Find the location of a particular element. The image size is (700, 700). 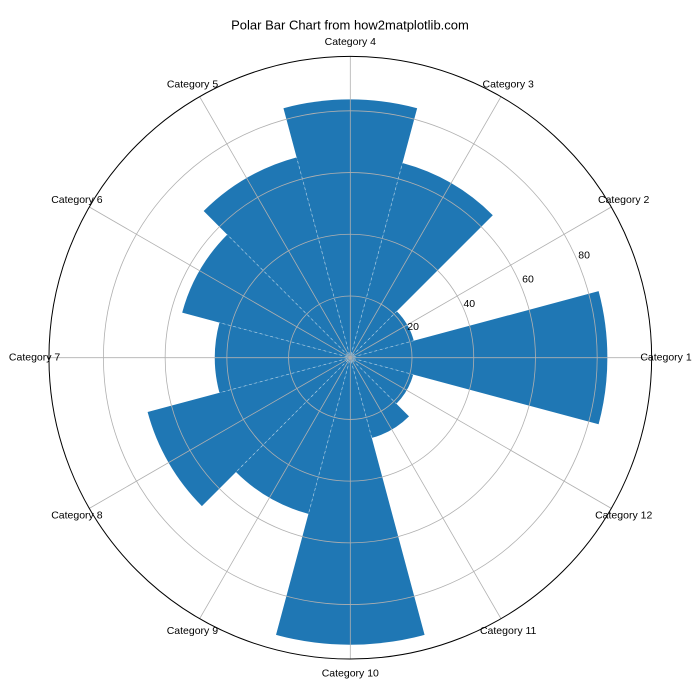

svg-text: Category 8 is located at coordinates (77, 516).